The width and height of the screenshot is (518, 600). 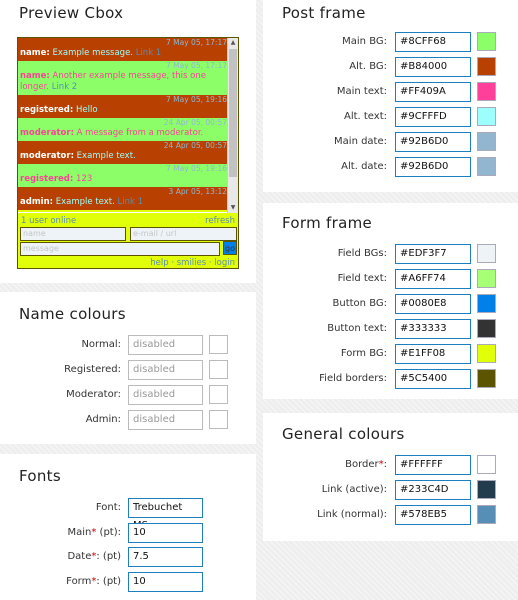 What do you see at coordinates (233, 207) in the screenshot?
I see `scroll-down-icon: ▼` at bounding box center [233, 207].